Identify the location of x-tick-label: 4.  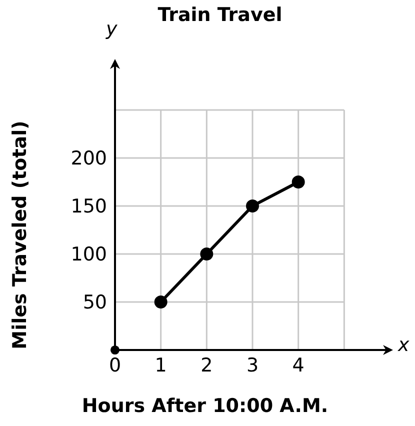
(298, 365).